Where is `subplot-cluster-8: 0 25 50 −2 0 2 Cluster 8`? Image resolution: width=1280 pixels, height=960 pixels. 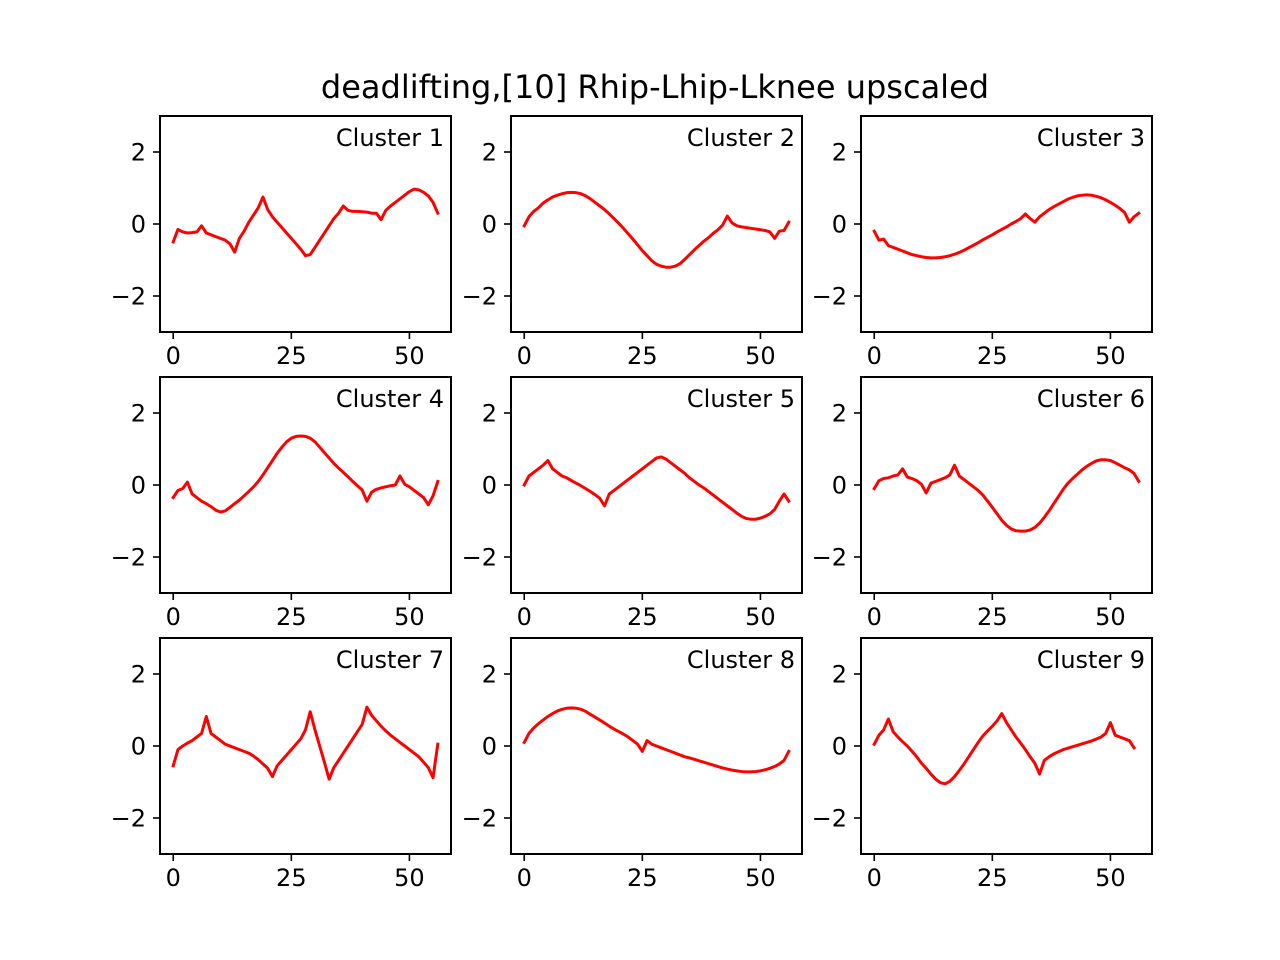
subplot-cluster-8: 0 25 50 −2 0 2 Cluster 8 is located at coordinates (632, 764).